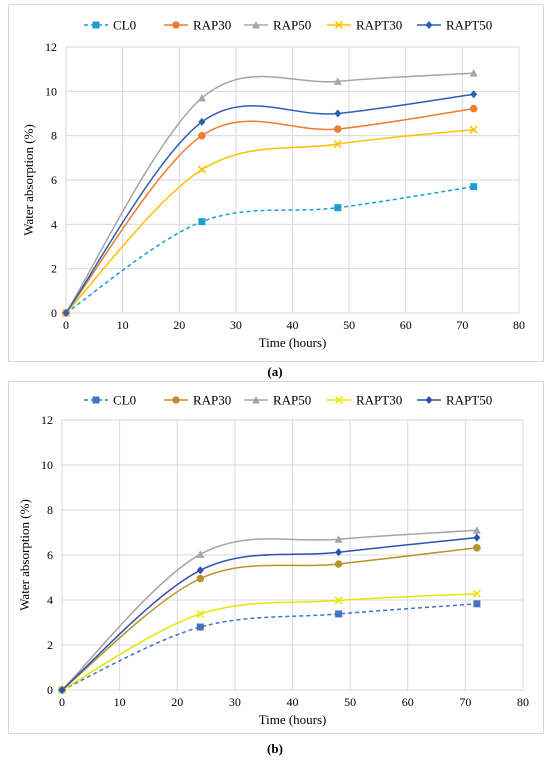 This screenshot has width=550, height=767. I want to click on legend-marker-rapt50, so click(429, 400).